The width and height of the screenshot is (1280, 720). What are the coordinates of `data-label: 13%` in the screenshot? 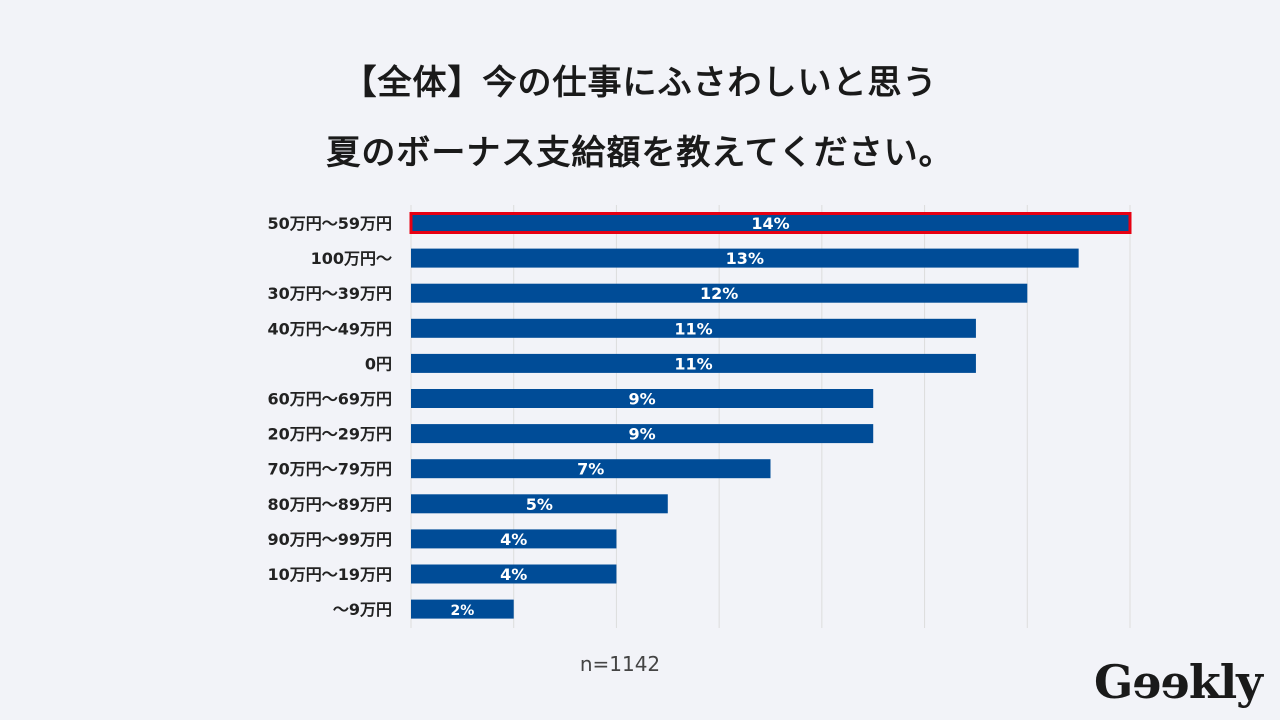 It's located at (745, 258).